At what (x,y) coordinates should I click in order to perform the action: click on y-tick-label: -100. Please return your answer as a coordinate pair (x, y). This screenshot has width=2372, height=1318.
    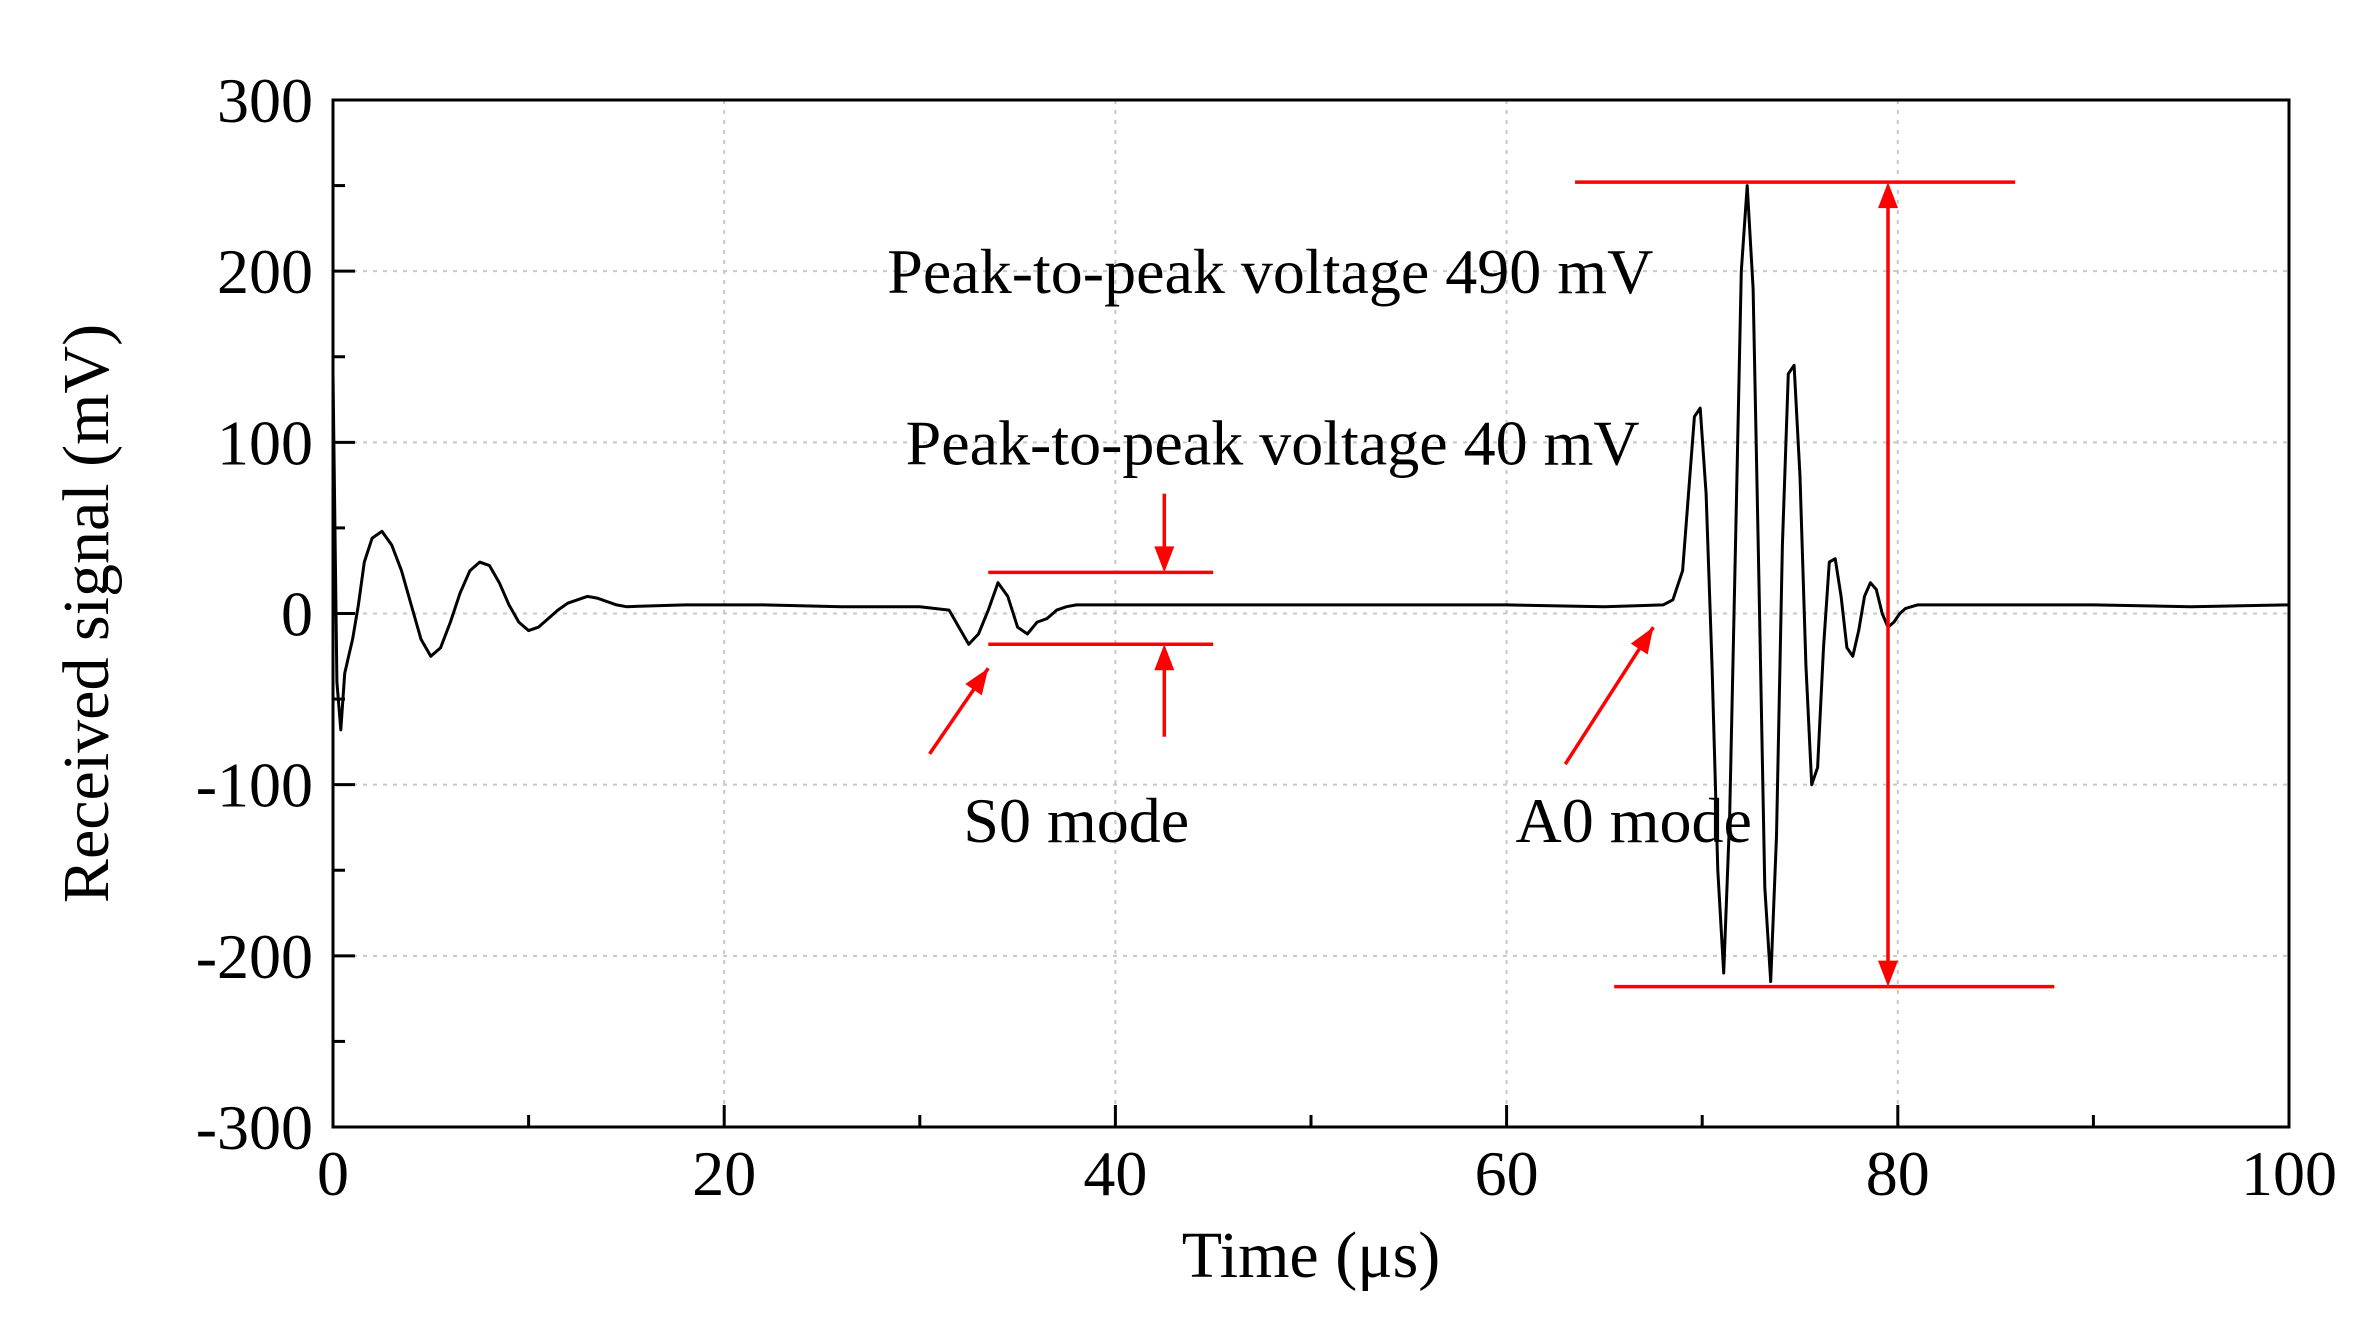
    Looking at the image, I should click on (254, 785).